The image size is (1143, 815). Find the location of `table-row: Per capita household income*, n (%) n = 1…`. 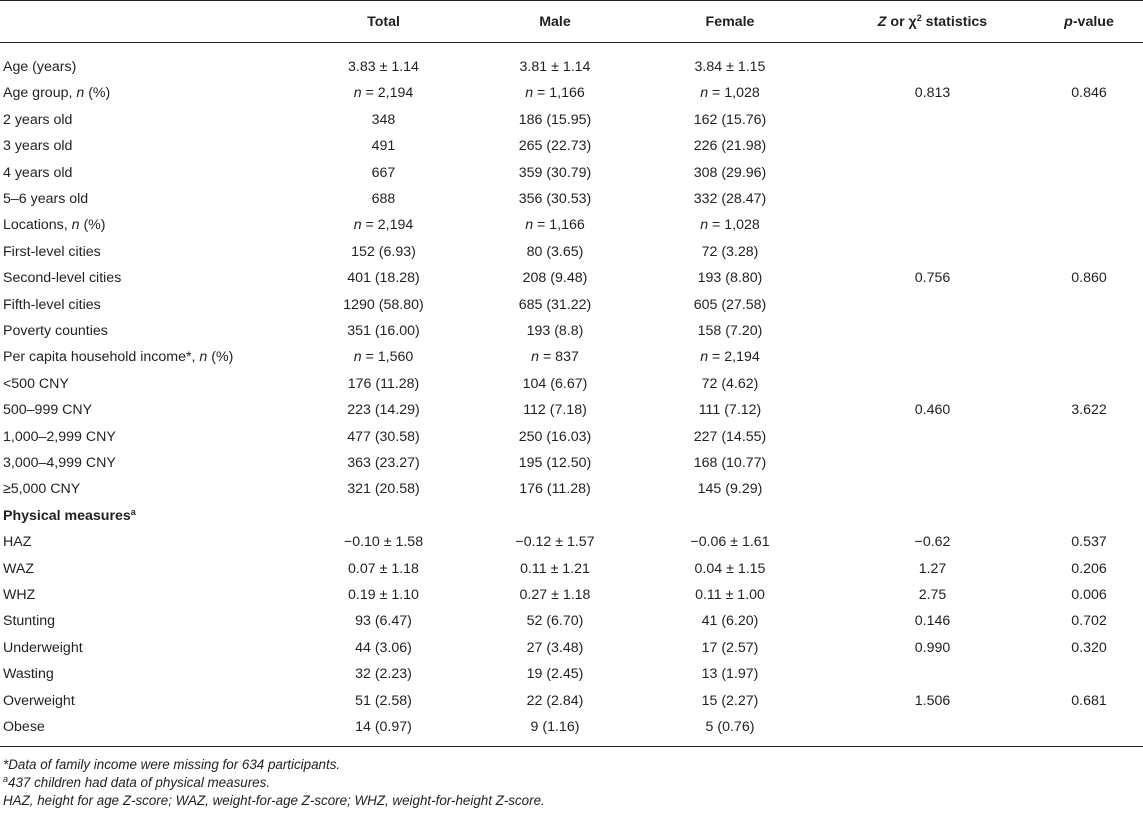

table-row: Per capita household income*, n (%) n = 1… is located at coordinates (571, 357).